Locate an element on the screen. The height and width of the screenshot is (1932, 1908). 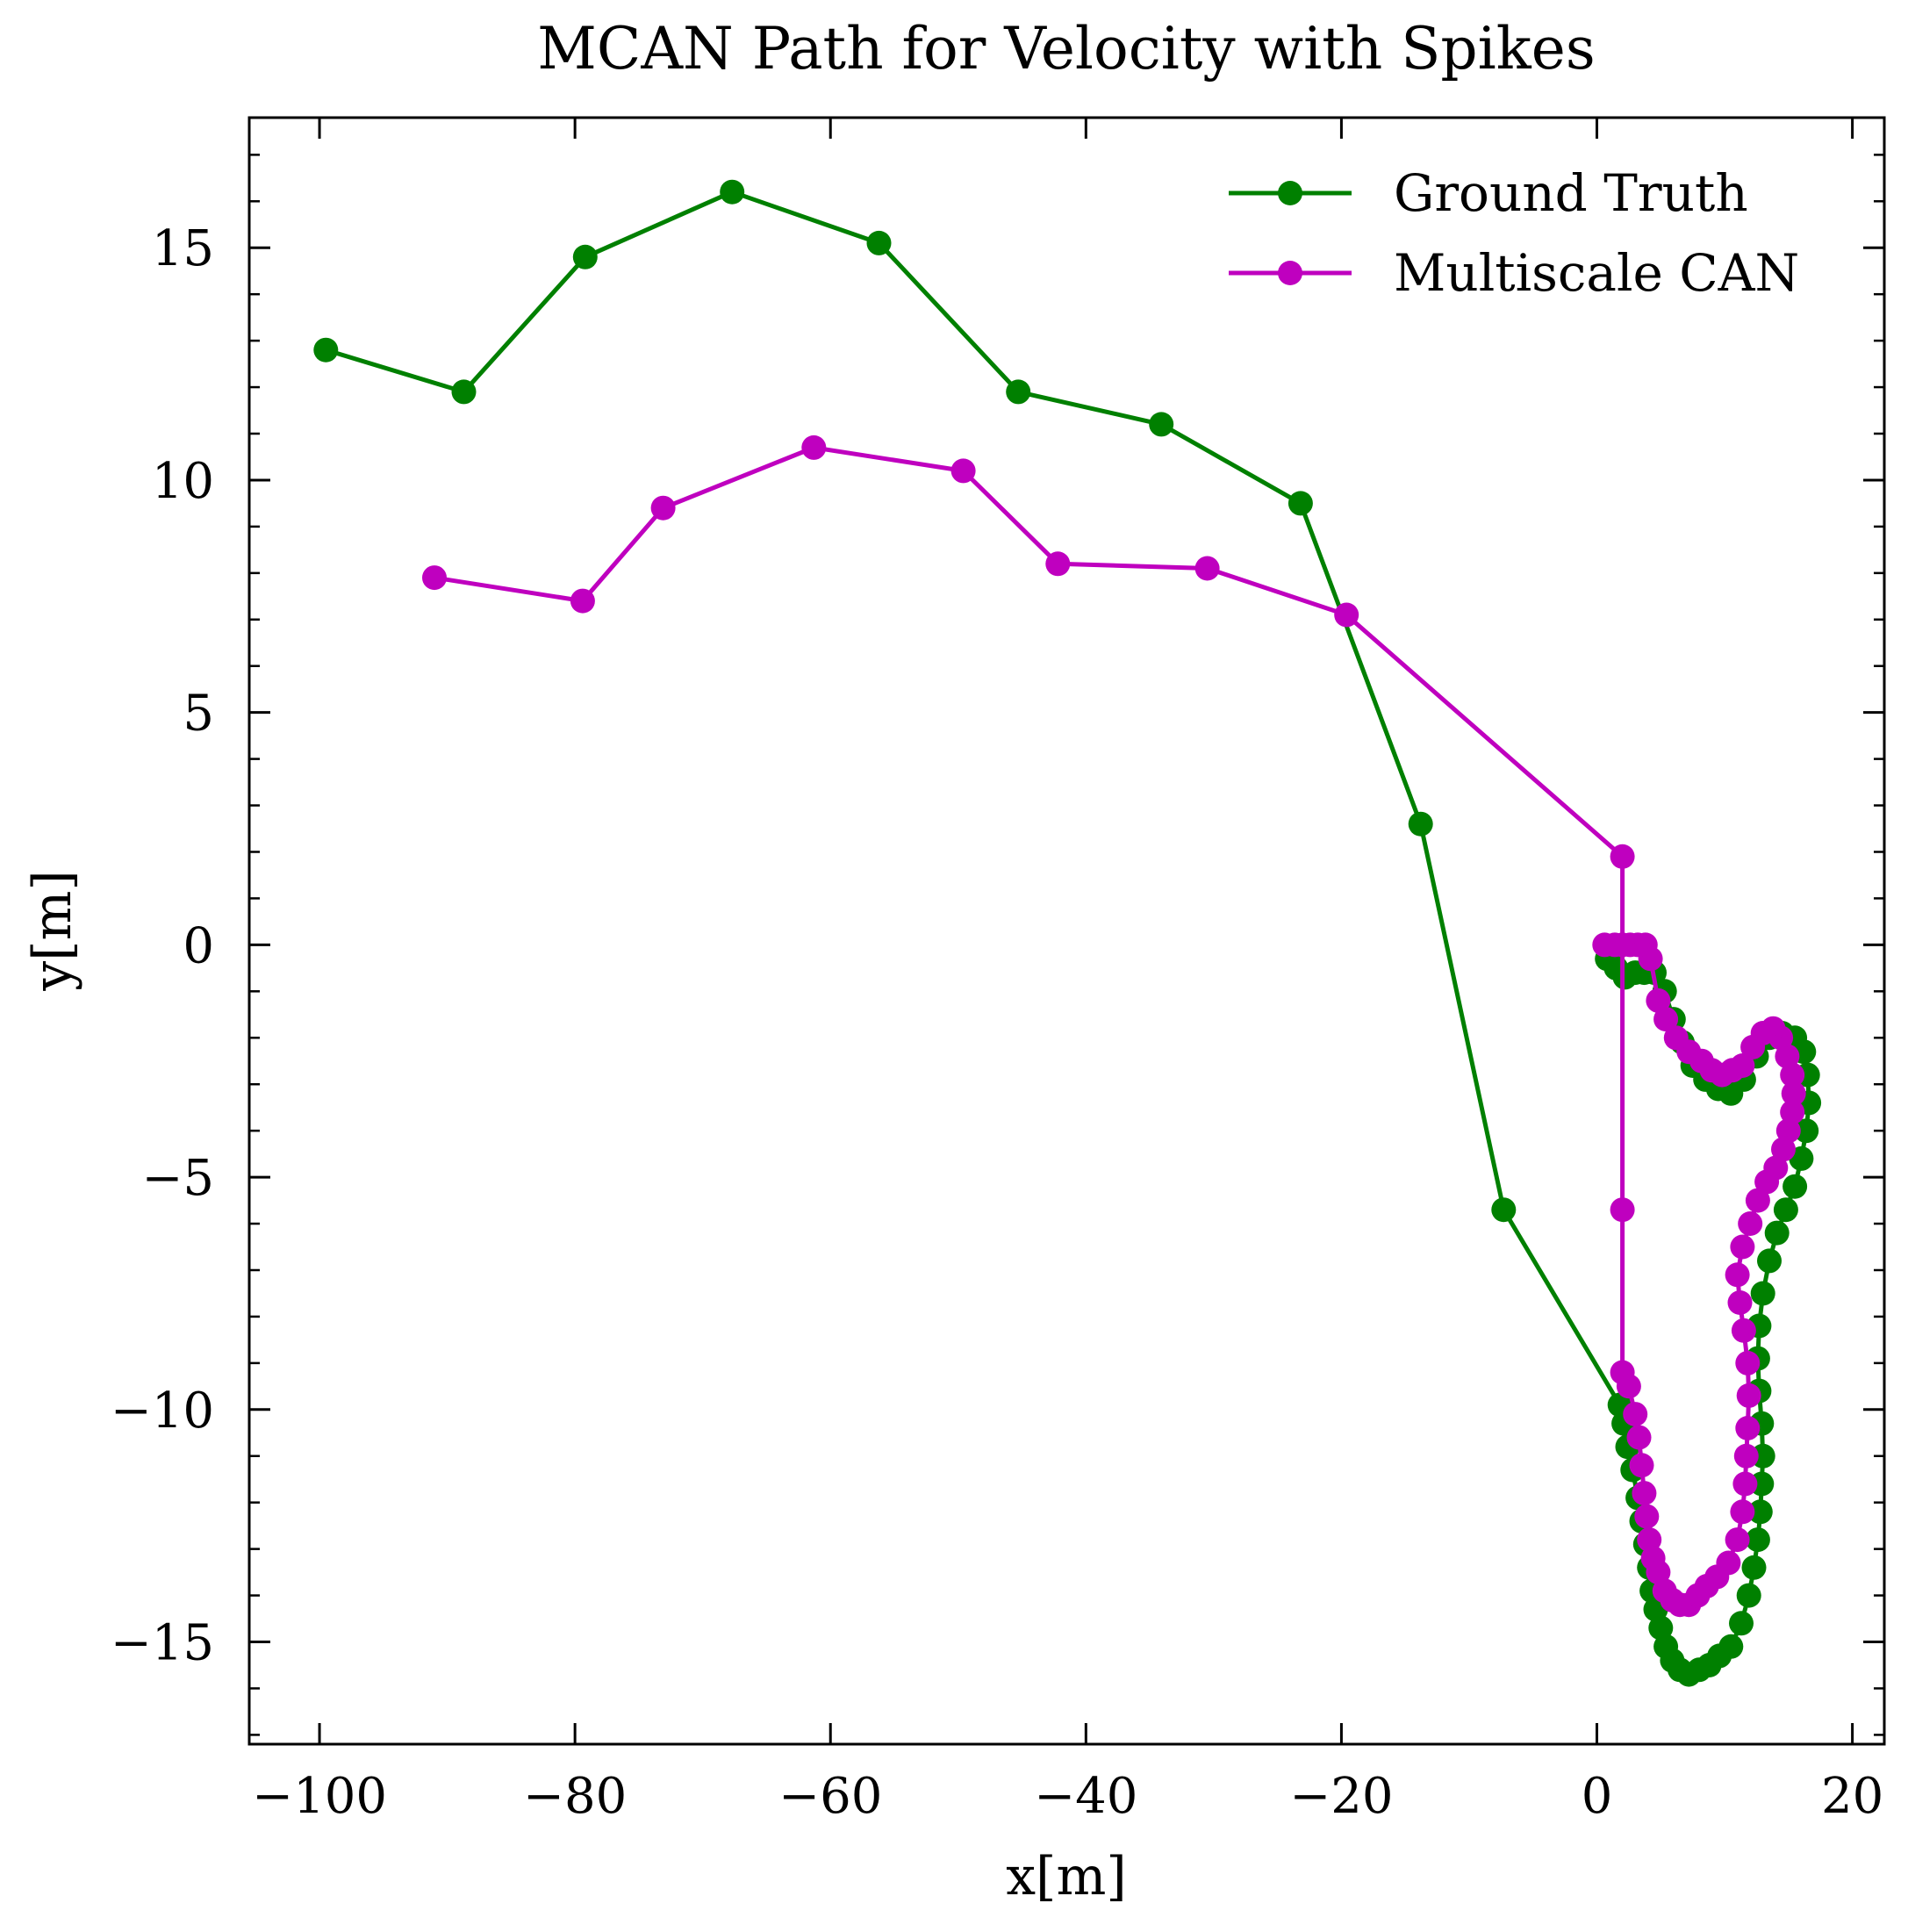
legend-label-multiscale-can: Multiscale CAN is located at coordinates (1596, 273).